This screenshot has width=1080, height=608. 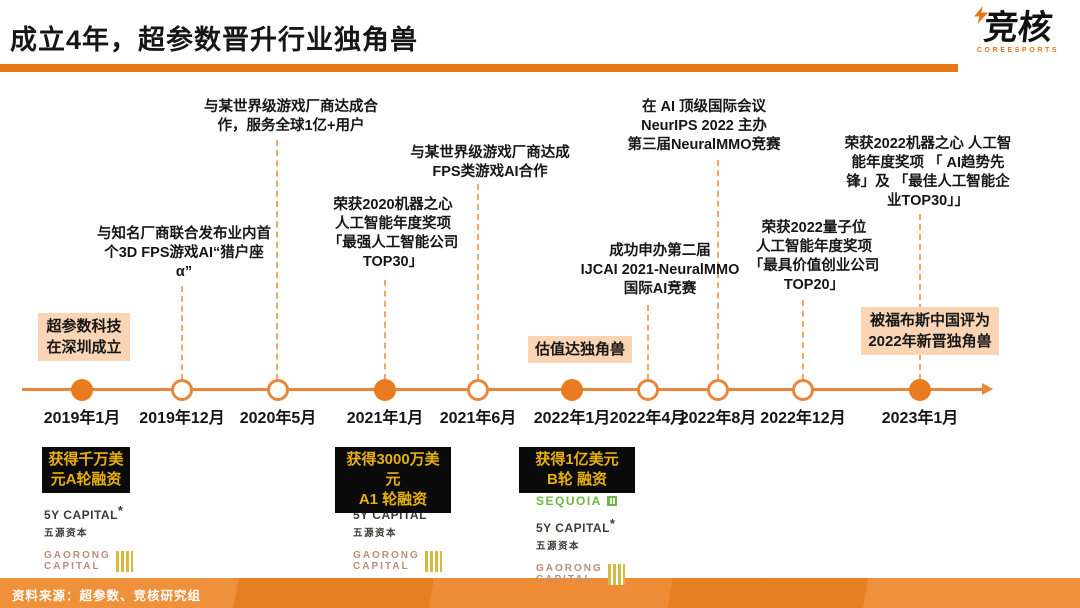 I want to click on funding-line: 获得3000万美元, so click(x=393, y=469).